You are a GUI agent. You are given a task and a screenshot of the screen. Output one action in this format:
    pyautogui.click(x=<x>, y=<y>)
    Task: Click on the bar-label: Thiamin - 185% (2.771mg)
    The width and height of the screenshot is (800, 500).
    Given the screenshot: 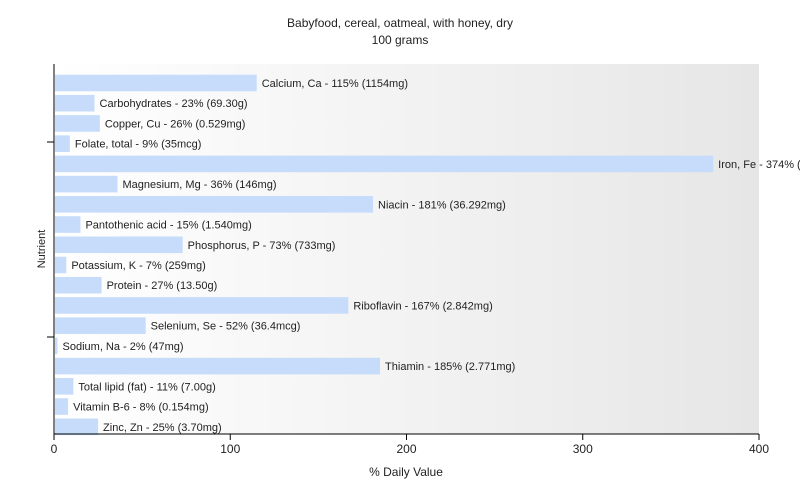 What is the action you would take?
    pyautogui.click(x=450, y=367)
    